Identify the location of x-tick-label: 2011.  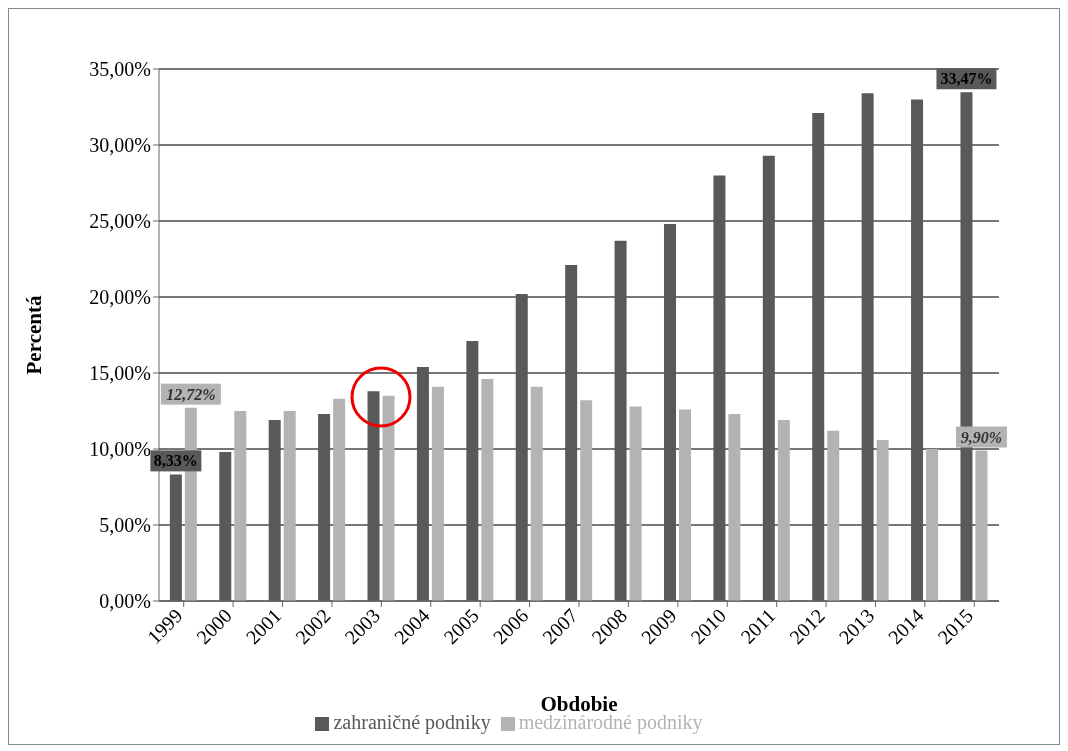
(758, 626).